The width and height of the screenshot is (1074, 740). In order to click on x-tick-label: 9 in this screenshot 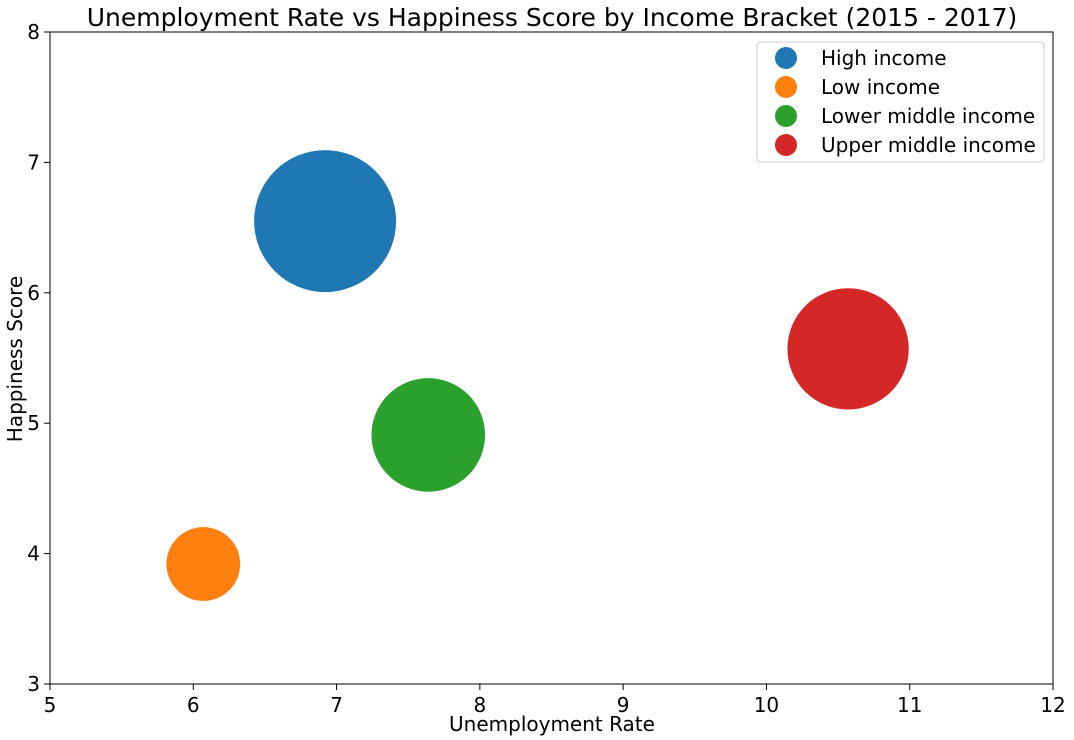, I will do `click(623, 705)`.